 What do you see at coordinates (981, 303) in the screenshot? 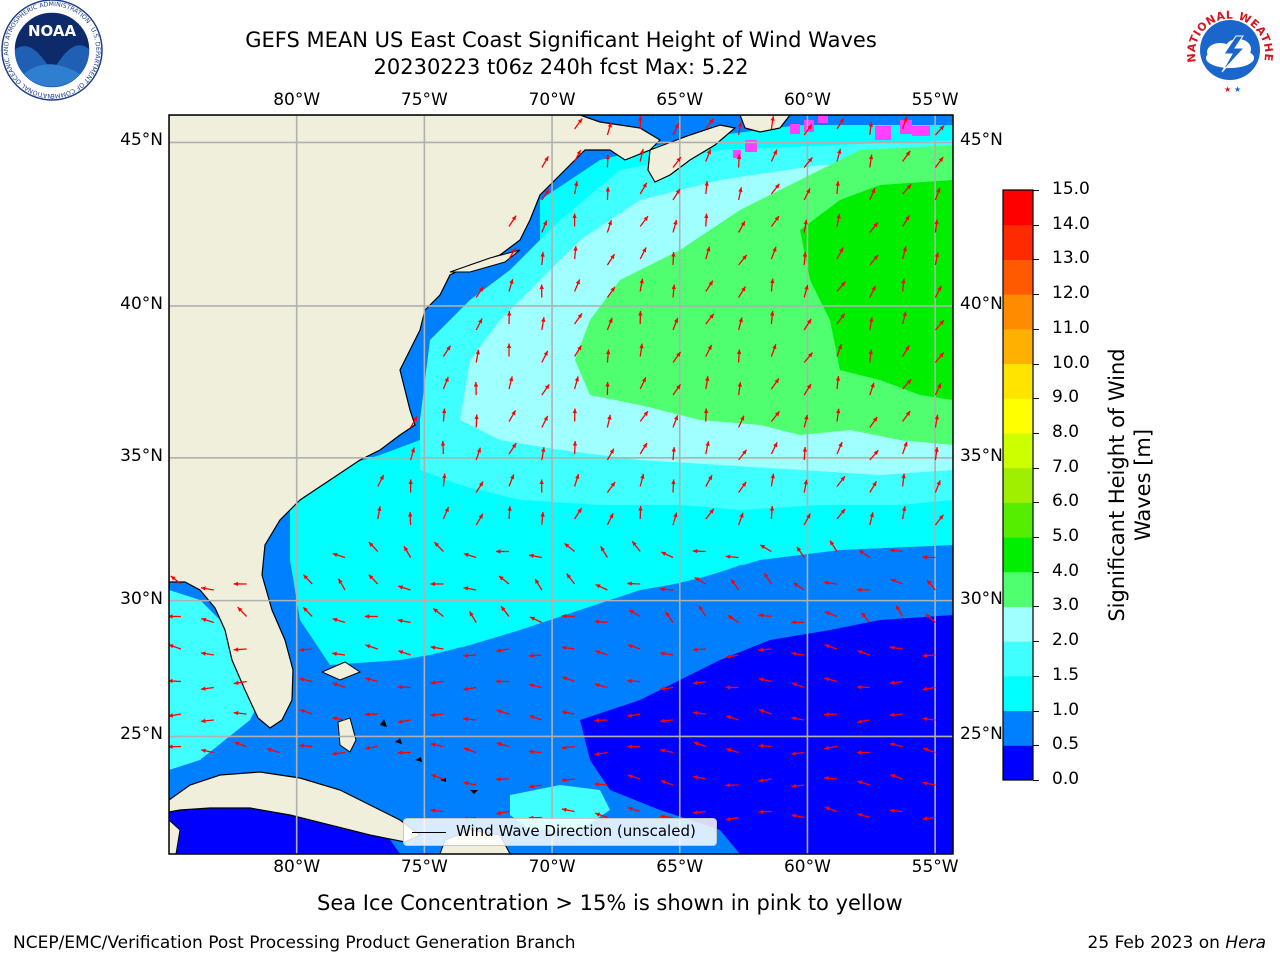
I see `lat-tick-right: 40°N` at bounding box center [981, 303].